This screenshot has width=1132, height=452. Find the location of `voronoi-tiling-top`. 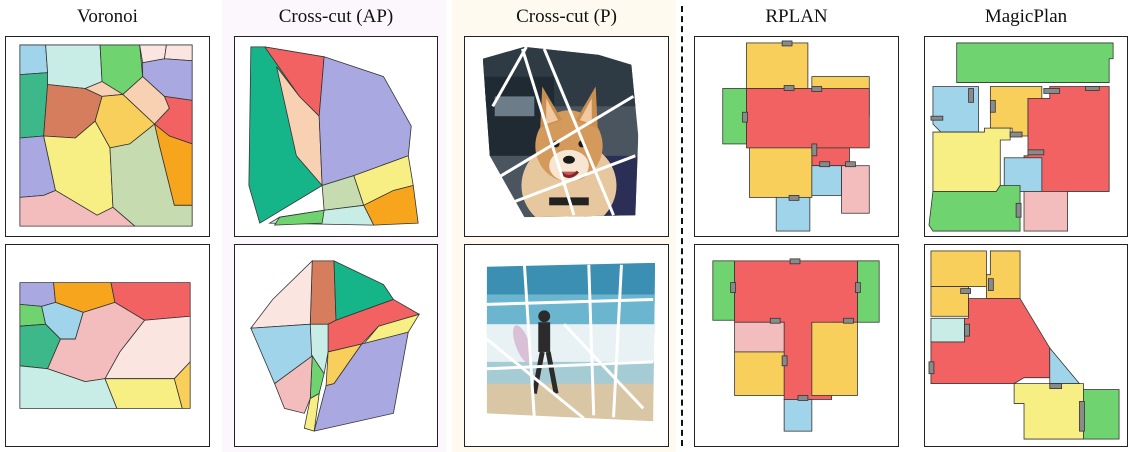

voronoi-tiling-top is located at coordinates (106, 135).